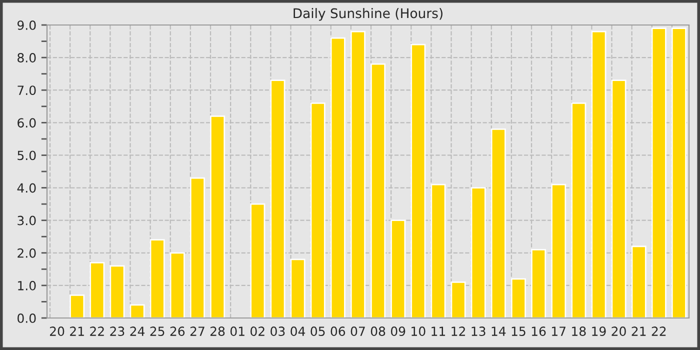 The width and height of the screenshot is (700, 350). What do you see at coordinates (27, 91) in the screenshot?
I see `y-tick-label: 7.0` at bounding box center [27, 91].